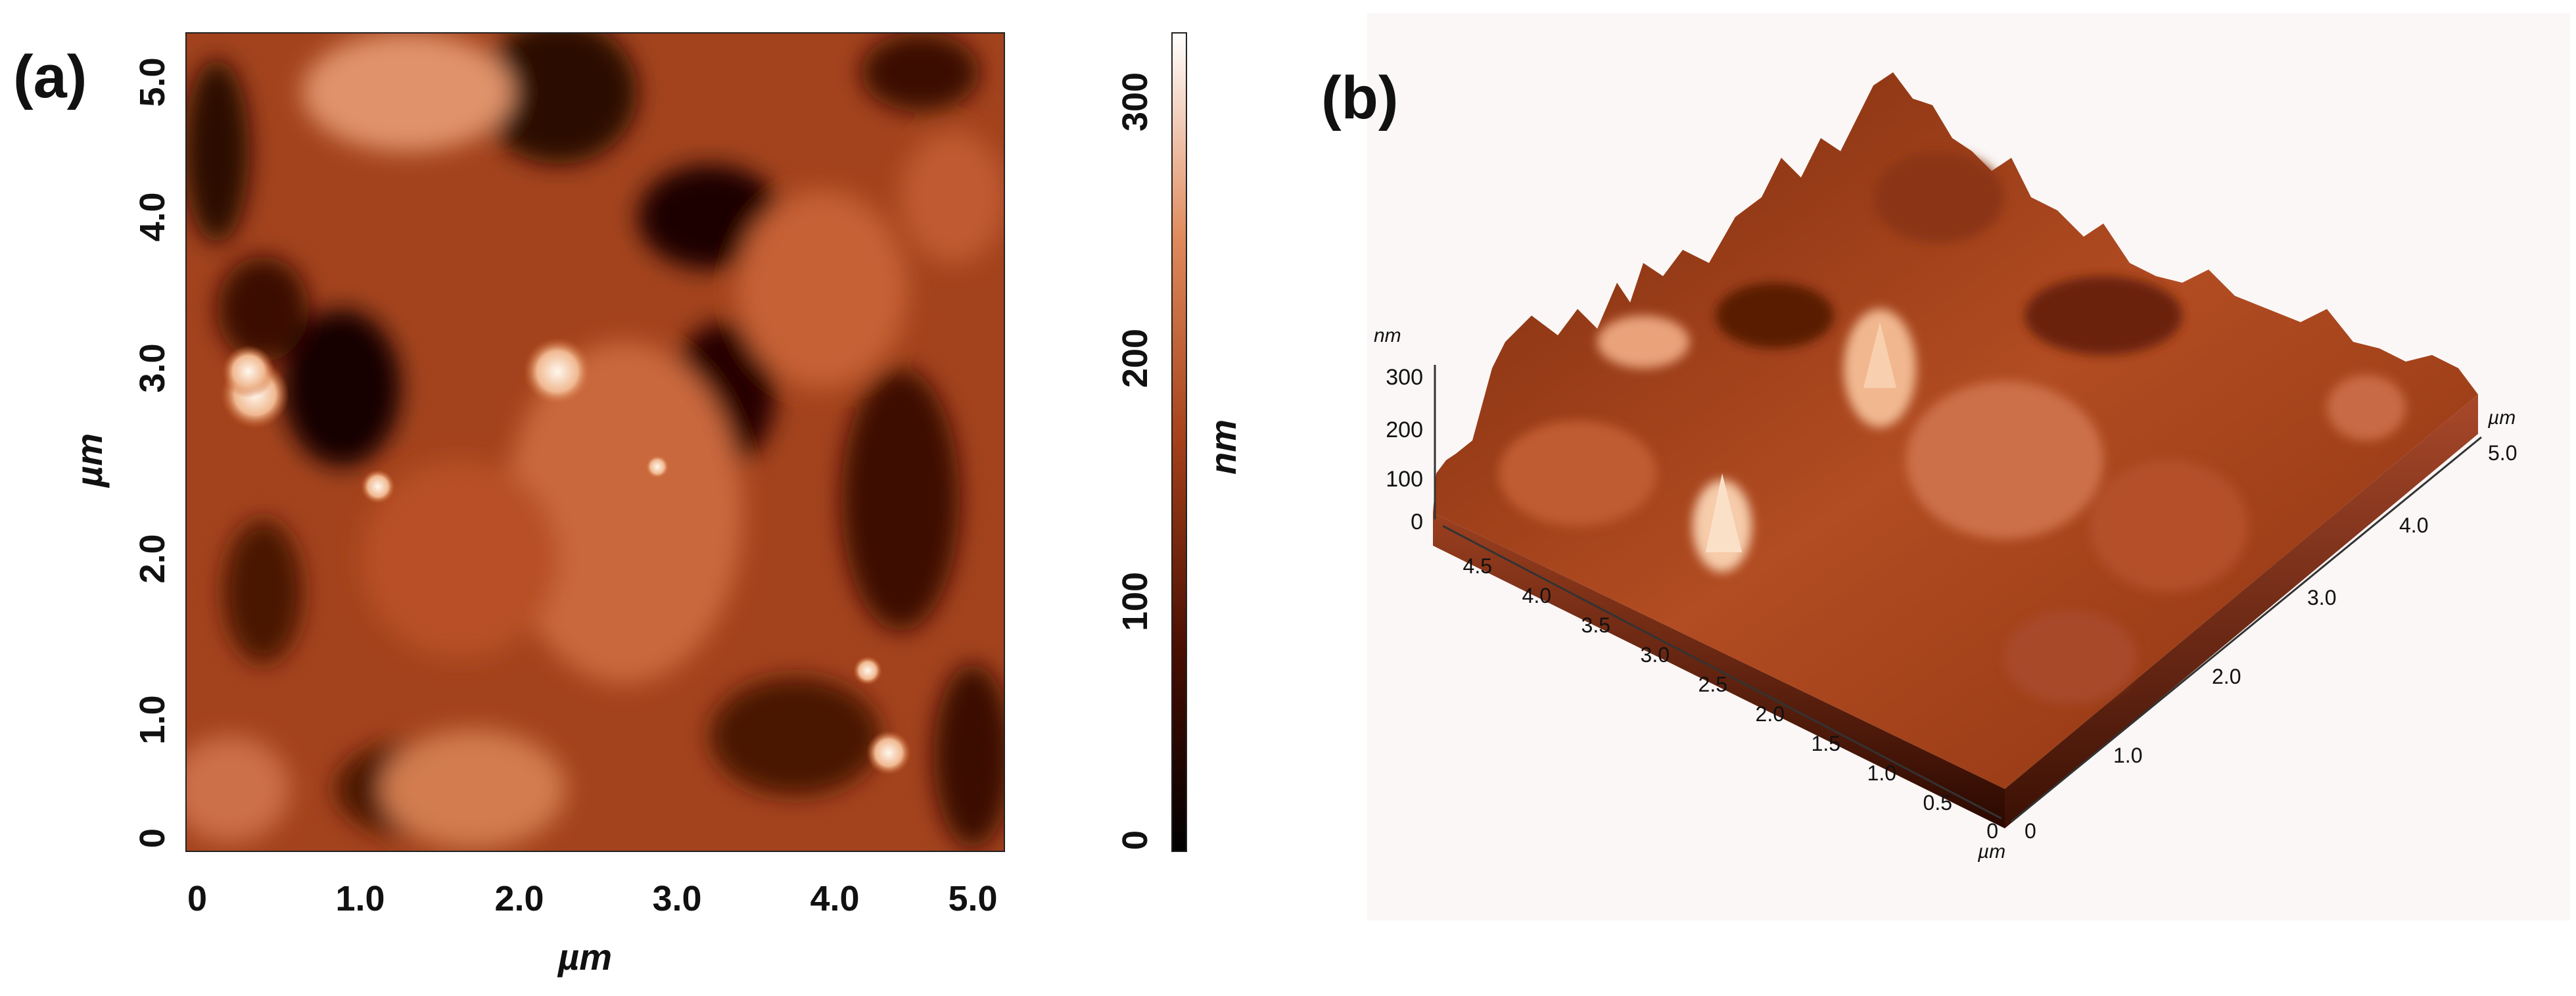 The height and width of the screenshot is (996, 2576). Describe the element at coordinates (584, 957) in the screenshot. I see `x-axis-label: µm` at that location.